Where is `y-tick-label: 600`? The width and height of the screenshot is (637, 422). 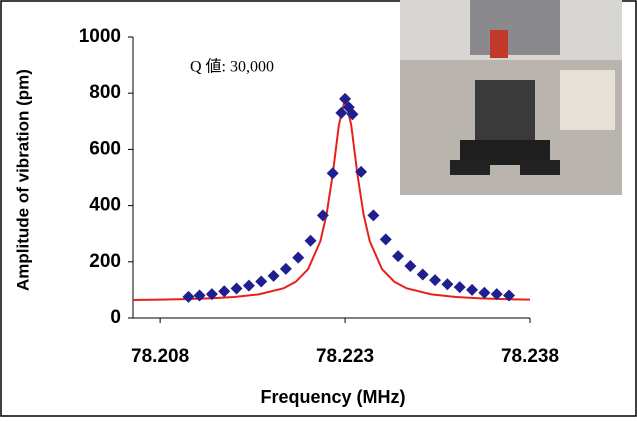 y-tick-label: 600 is located at coordinates (105, 148).